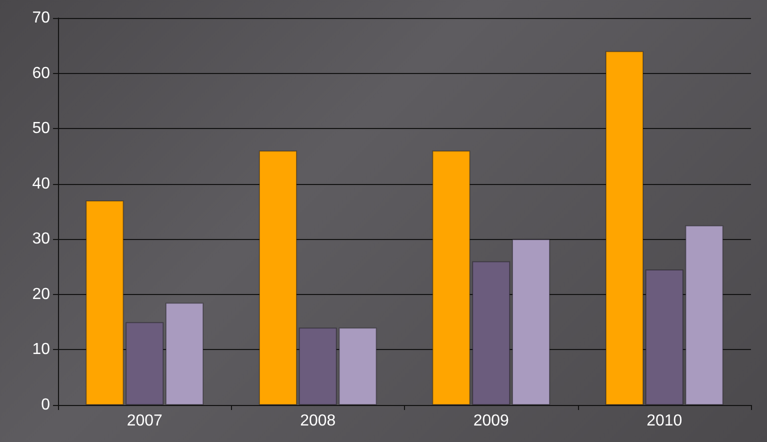  What do you see at coordinates (45, 405) in the screenshot?
I see `y-tick-label: 0` at bounding box center [45, 405].